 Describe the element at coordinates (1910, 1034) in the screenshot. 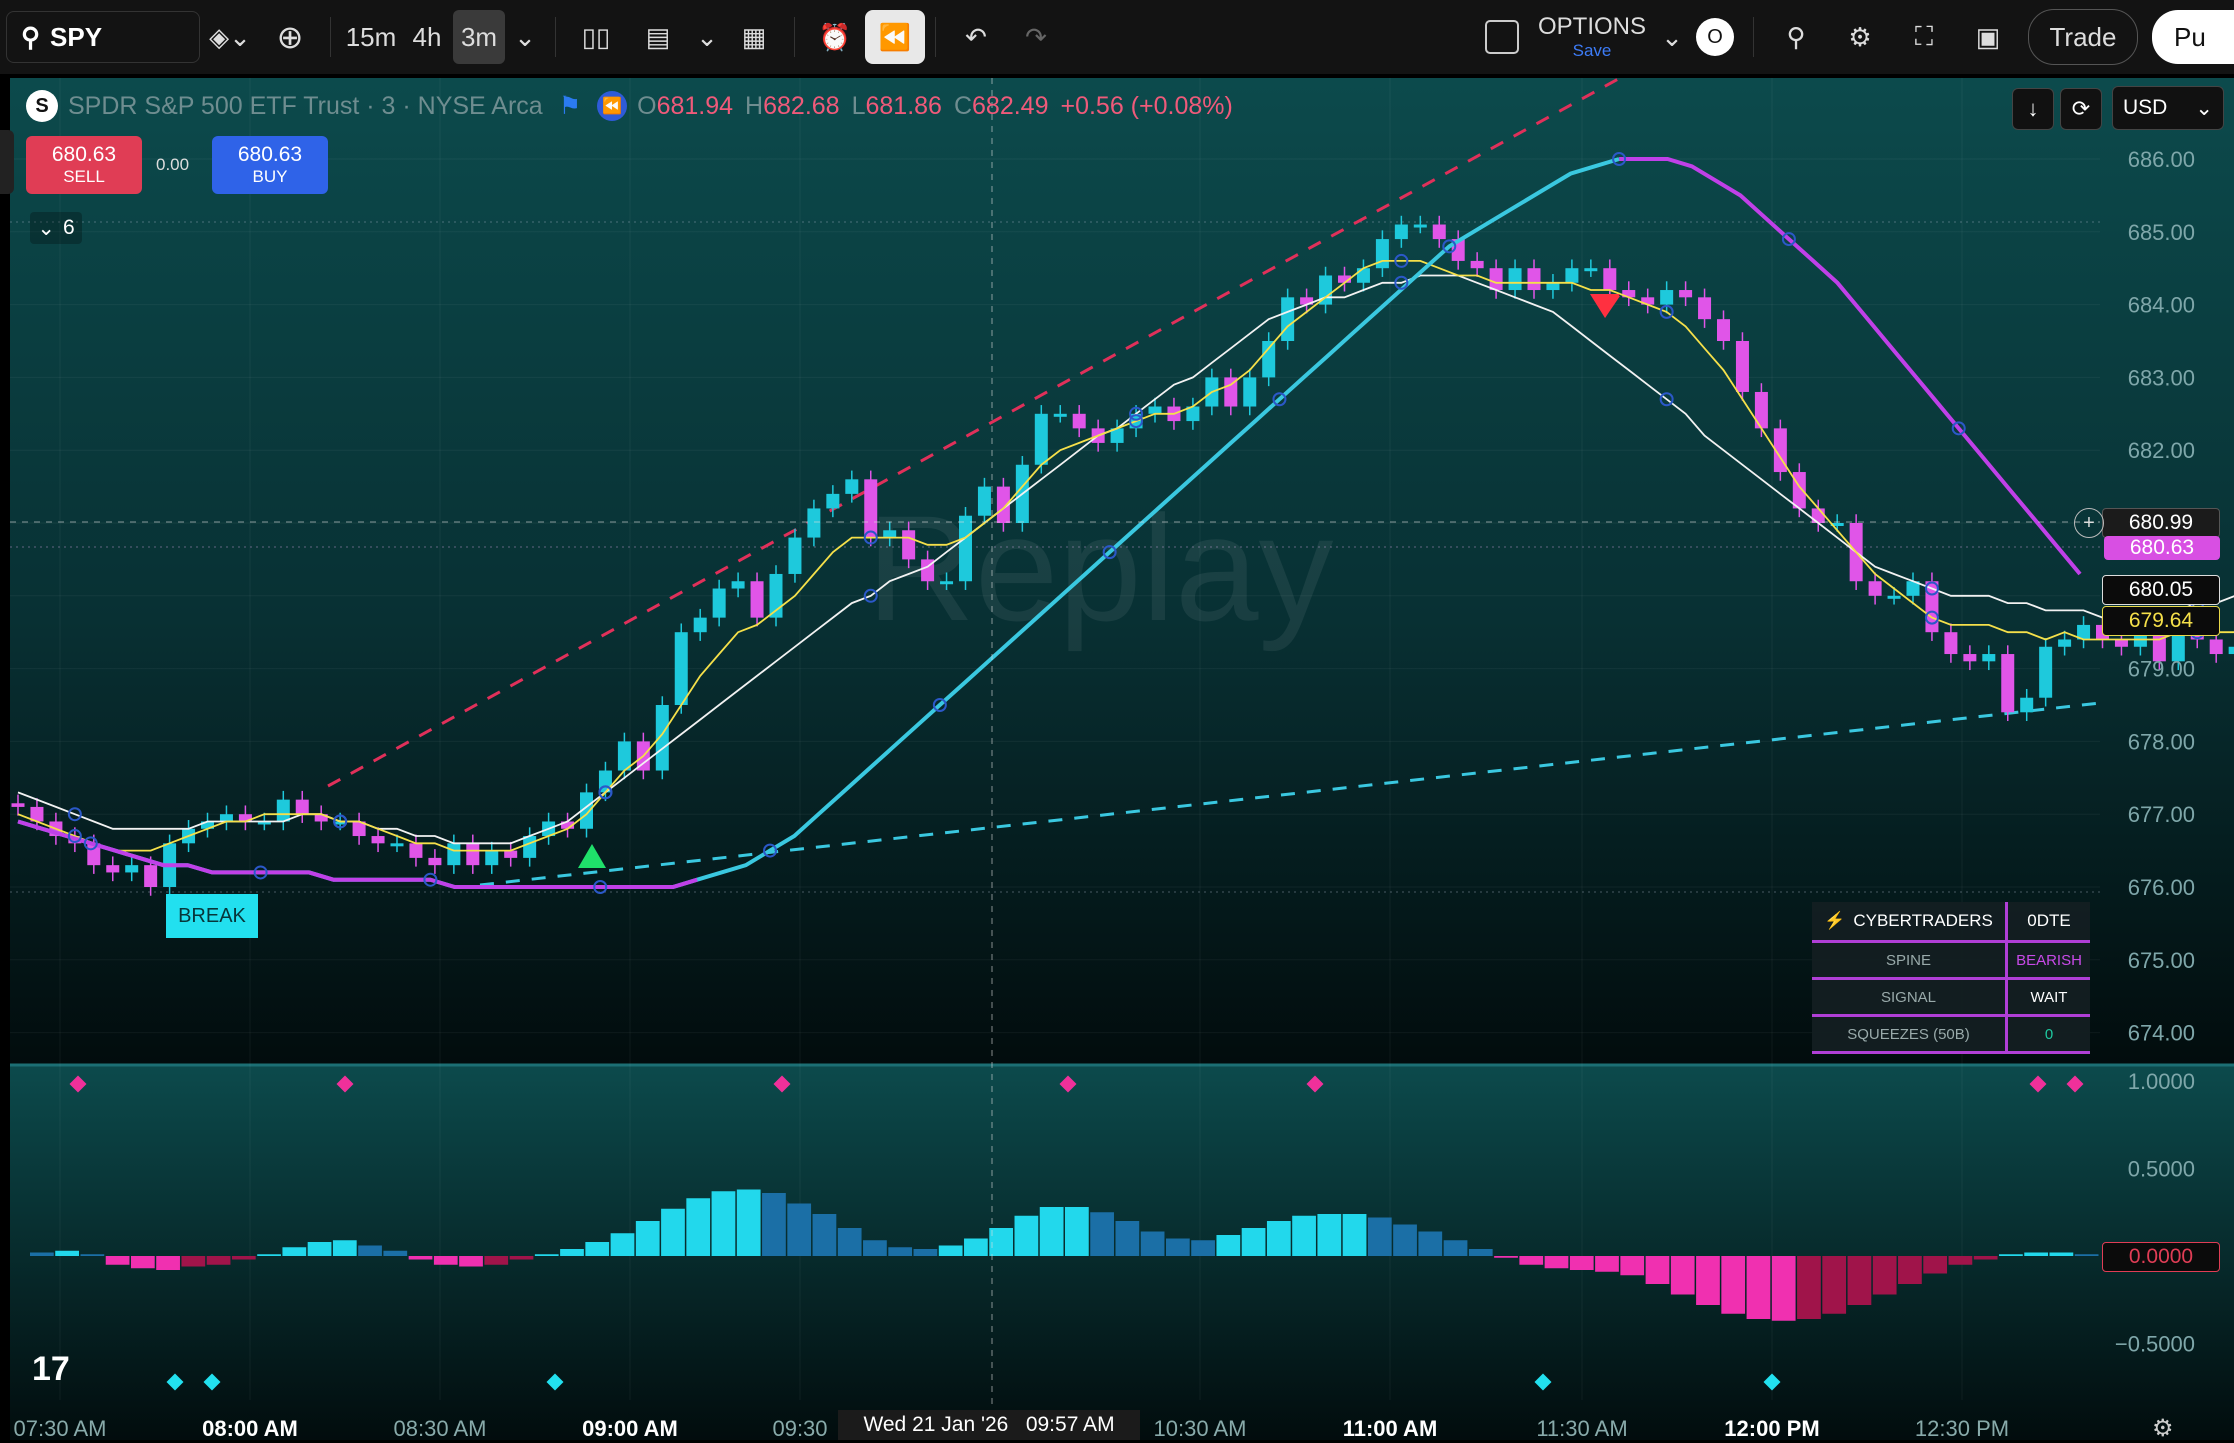

I see `squeezes-label: SQUEEZES (50B)` at that location.